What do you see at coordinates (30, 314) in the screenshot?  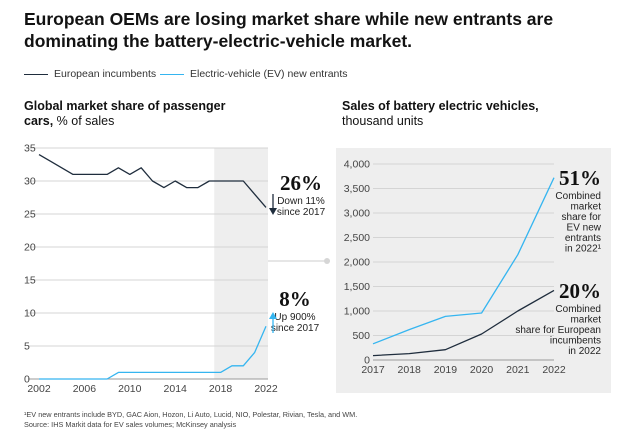 I see `left-chart-y-tick-10: 10` at bounding box center [30, 314].